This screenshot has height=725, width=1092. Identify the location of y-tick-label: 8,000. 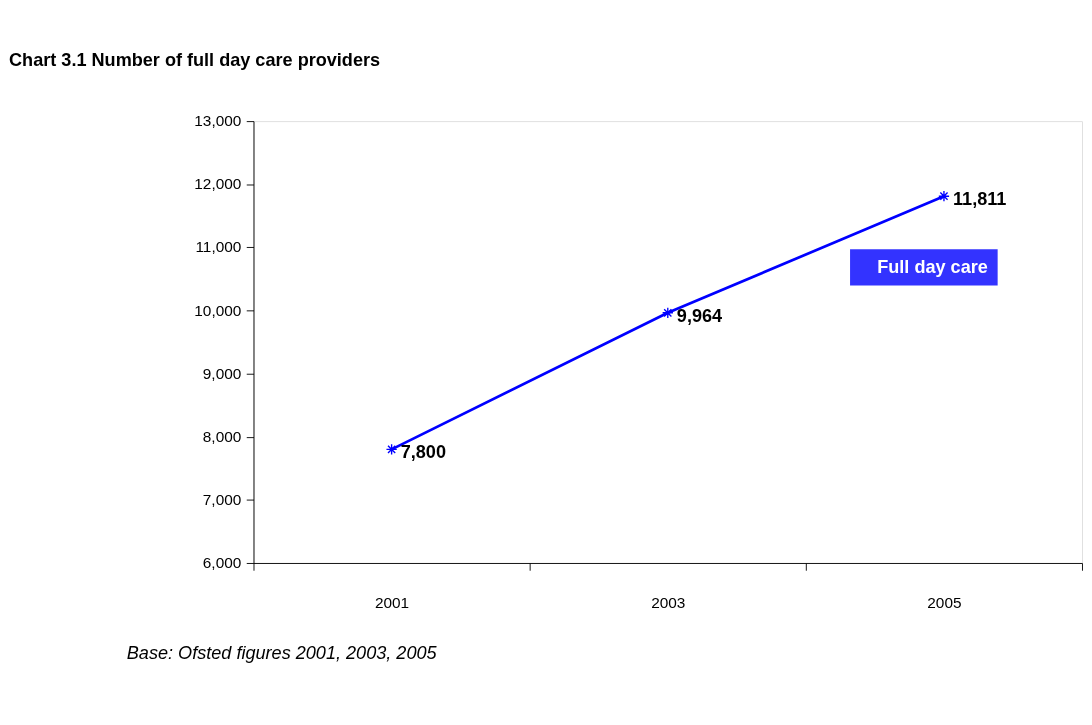
(222, 436).